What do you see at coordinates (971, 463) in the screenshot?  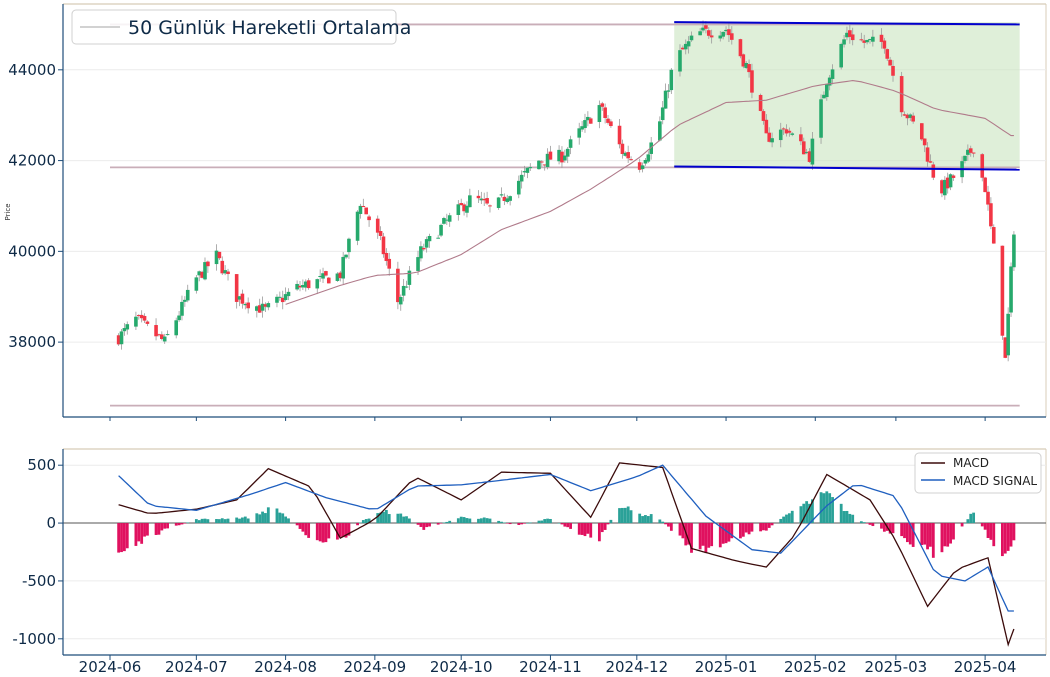 I see `macd-legend-label-macd: MACD` at bounding box center [971, 463].